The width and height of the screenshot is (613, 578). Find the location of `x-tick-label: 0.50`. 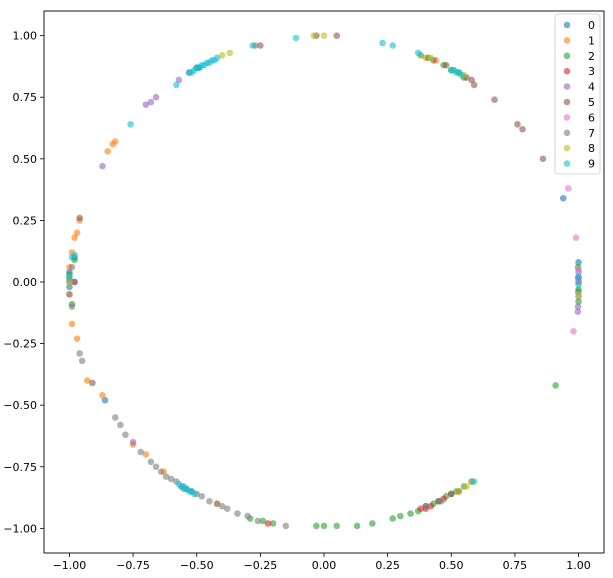

x-tick-label: 0.50 is located at coordinates (451, 565).